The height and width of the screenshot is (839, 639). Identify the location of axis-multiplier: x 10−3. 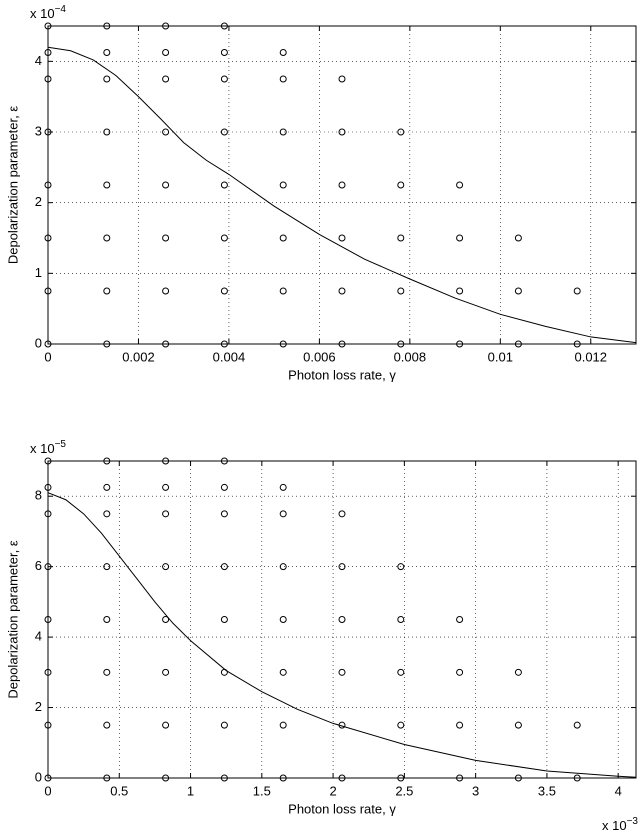
(620, 824).